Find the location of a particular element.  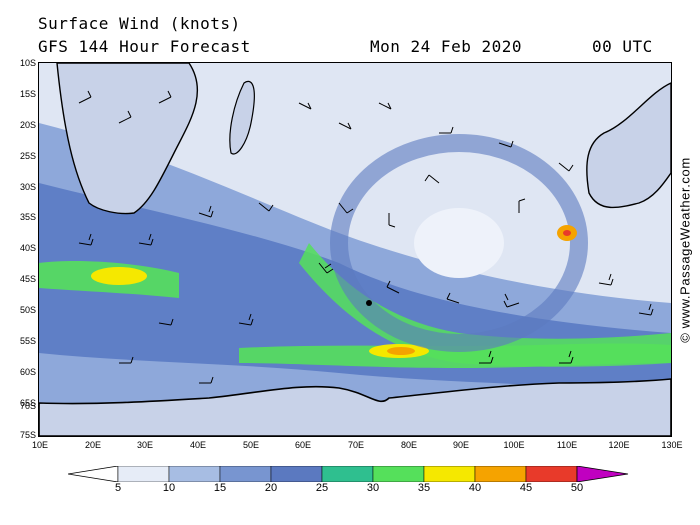

lon-label: 90E is located at coordinates (460, 445).